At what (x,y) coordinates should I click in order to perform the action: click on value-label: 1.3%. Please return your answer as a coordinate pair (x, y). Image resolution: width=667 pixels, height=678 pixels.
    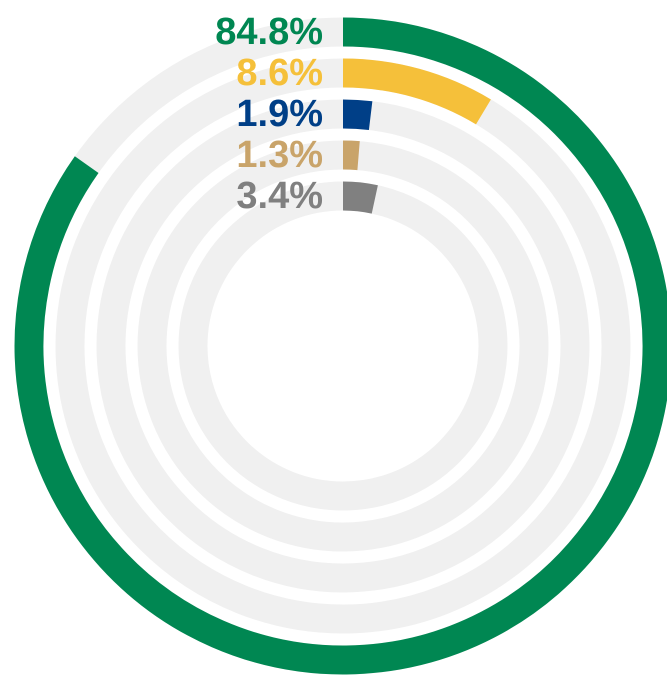
    Looking at the image, I should click on (279, 155).